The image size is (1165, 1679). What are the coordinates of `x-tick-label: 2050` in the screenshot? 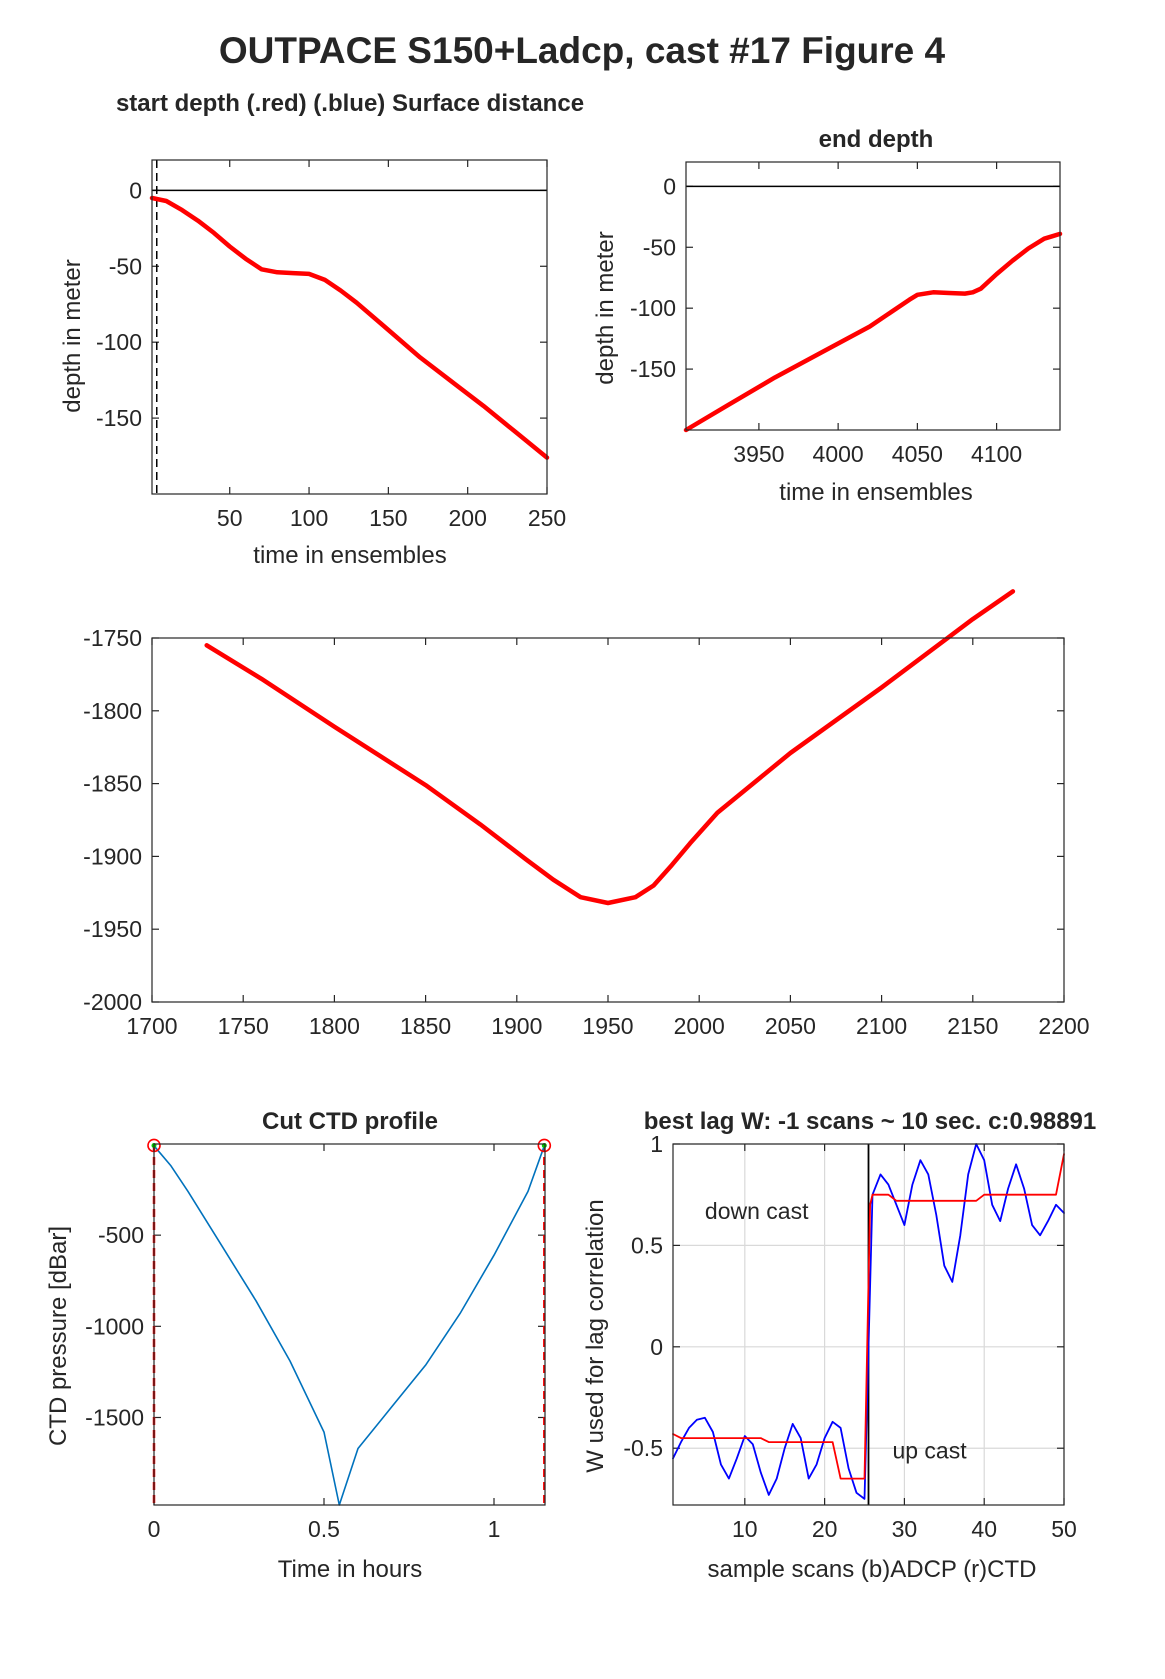 It's located at (790, 1026).